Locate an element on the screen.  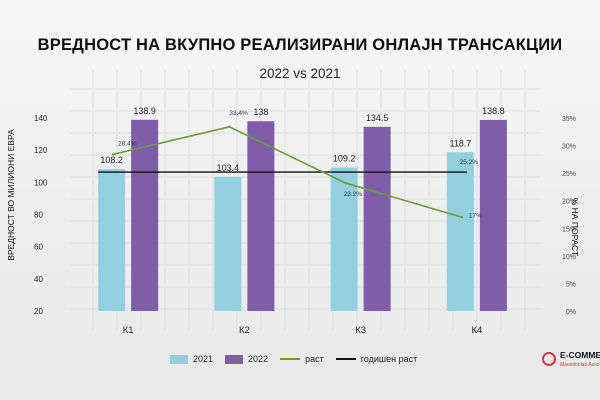
legend-item-annual: годишен раст is located at coordinates (376, 359).